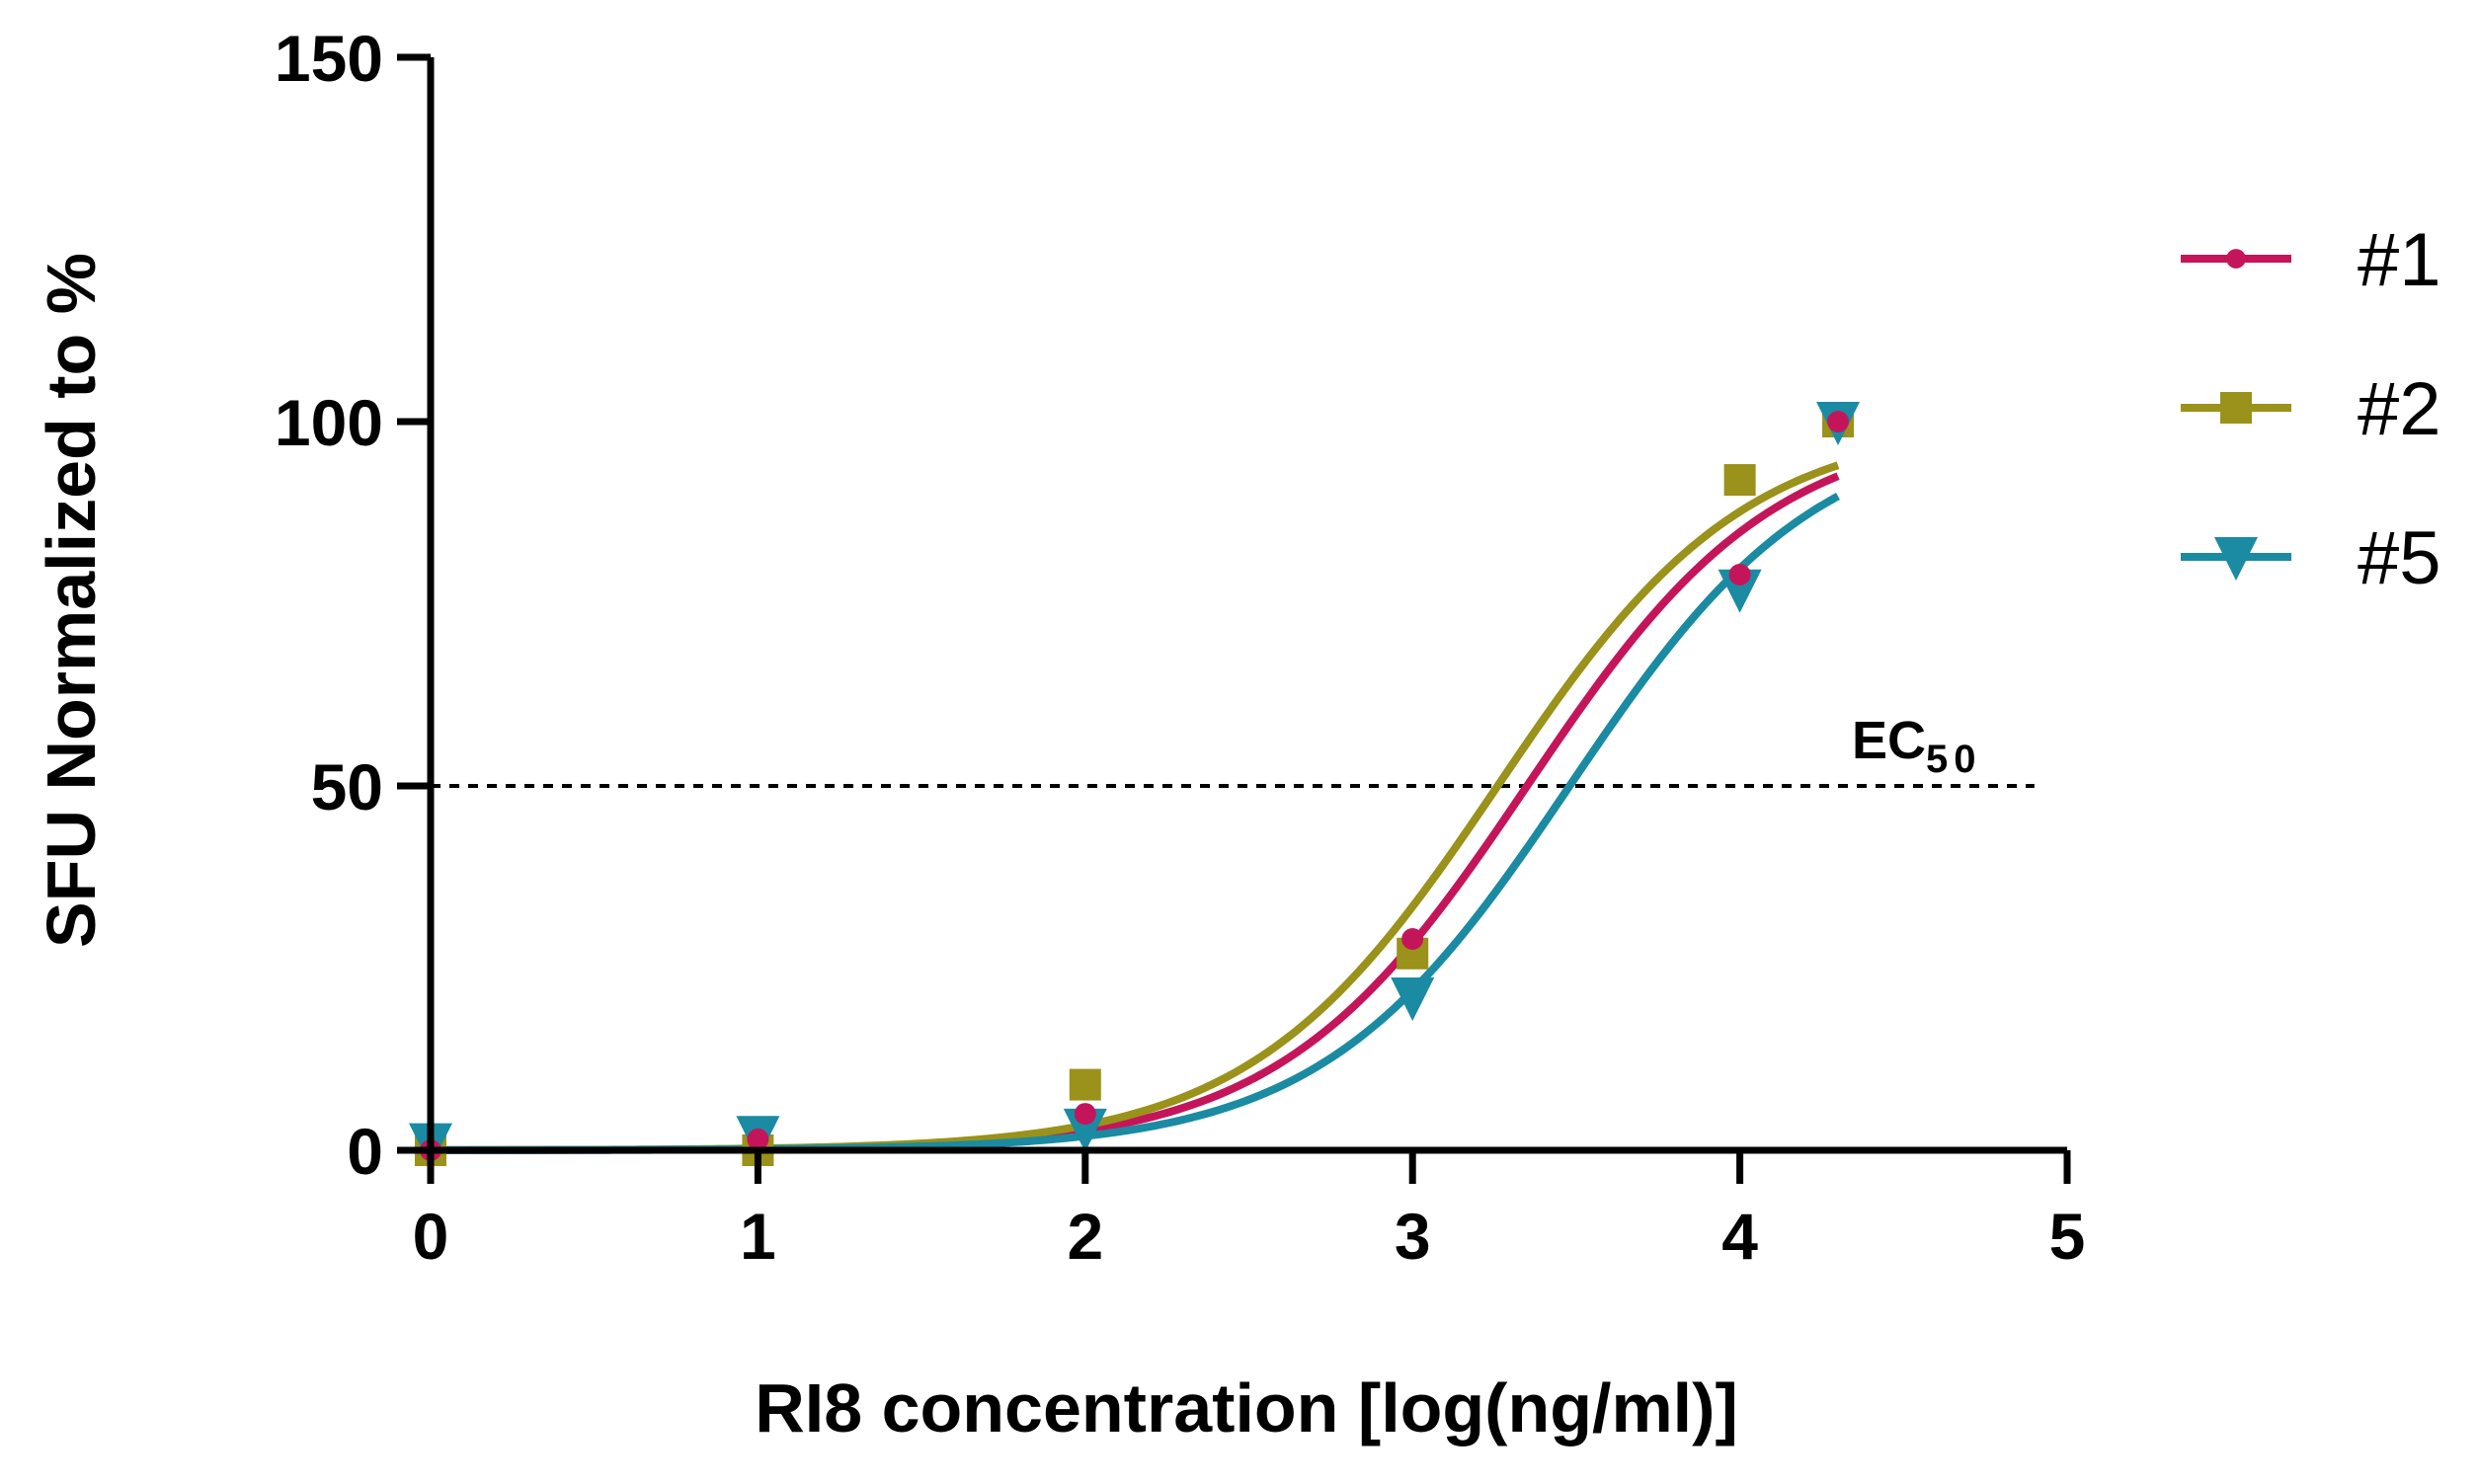  Describe the element at coordinates (1085, 1237) in the screenshot. I see `x-tick-label: 2` at that location.